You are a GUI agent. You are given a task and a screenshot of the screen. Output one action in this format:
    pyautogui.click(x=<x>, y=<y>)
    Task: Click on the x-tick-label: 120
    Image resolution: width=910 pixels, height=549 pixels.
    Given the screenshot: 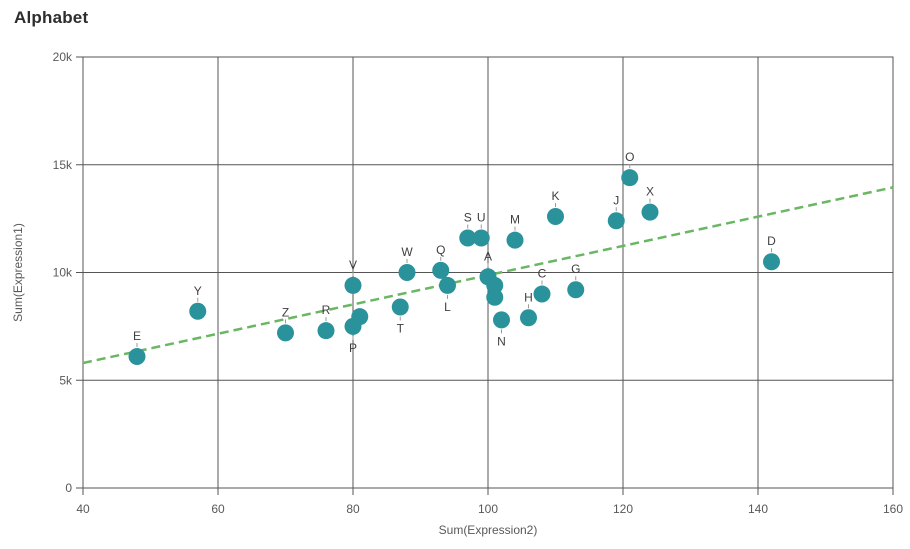 What is the action you would take?
    pyautogui.click(x=623, y=509)
    